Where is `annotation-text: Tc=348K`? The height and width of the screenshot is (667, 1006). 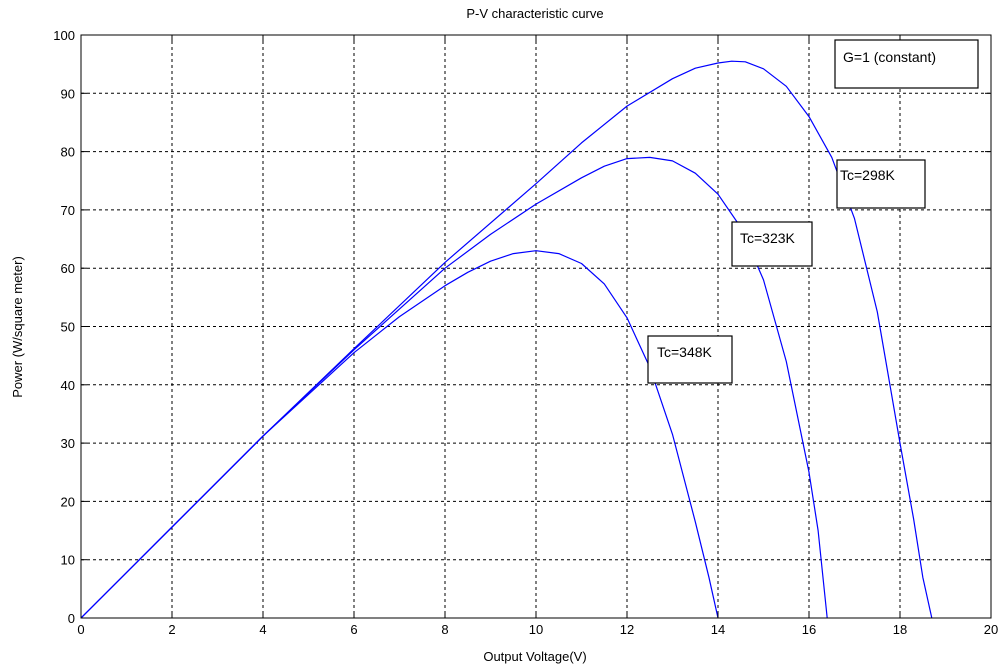 annotation-text: Tc=348K is located at coordinates (685, 352).